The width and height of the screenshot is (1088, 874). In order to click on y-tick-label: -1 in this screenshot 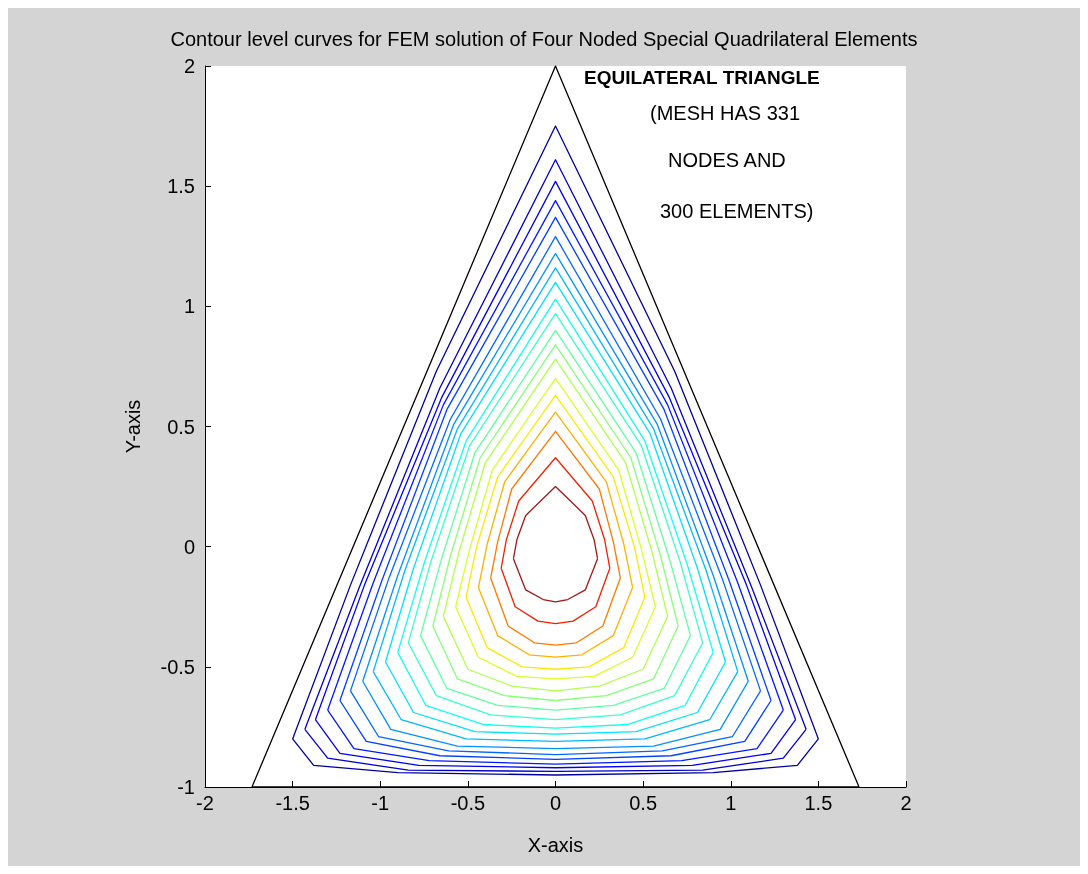, I will do `click(186, 787)`.